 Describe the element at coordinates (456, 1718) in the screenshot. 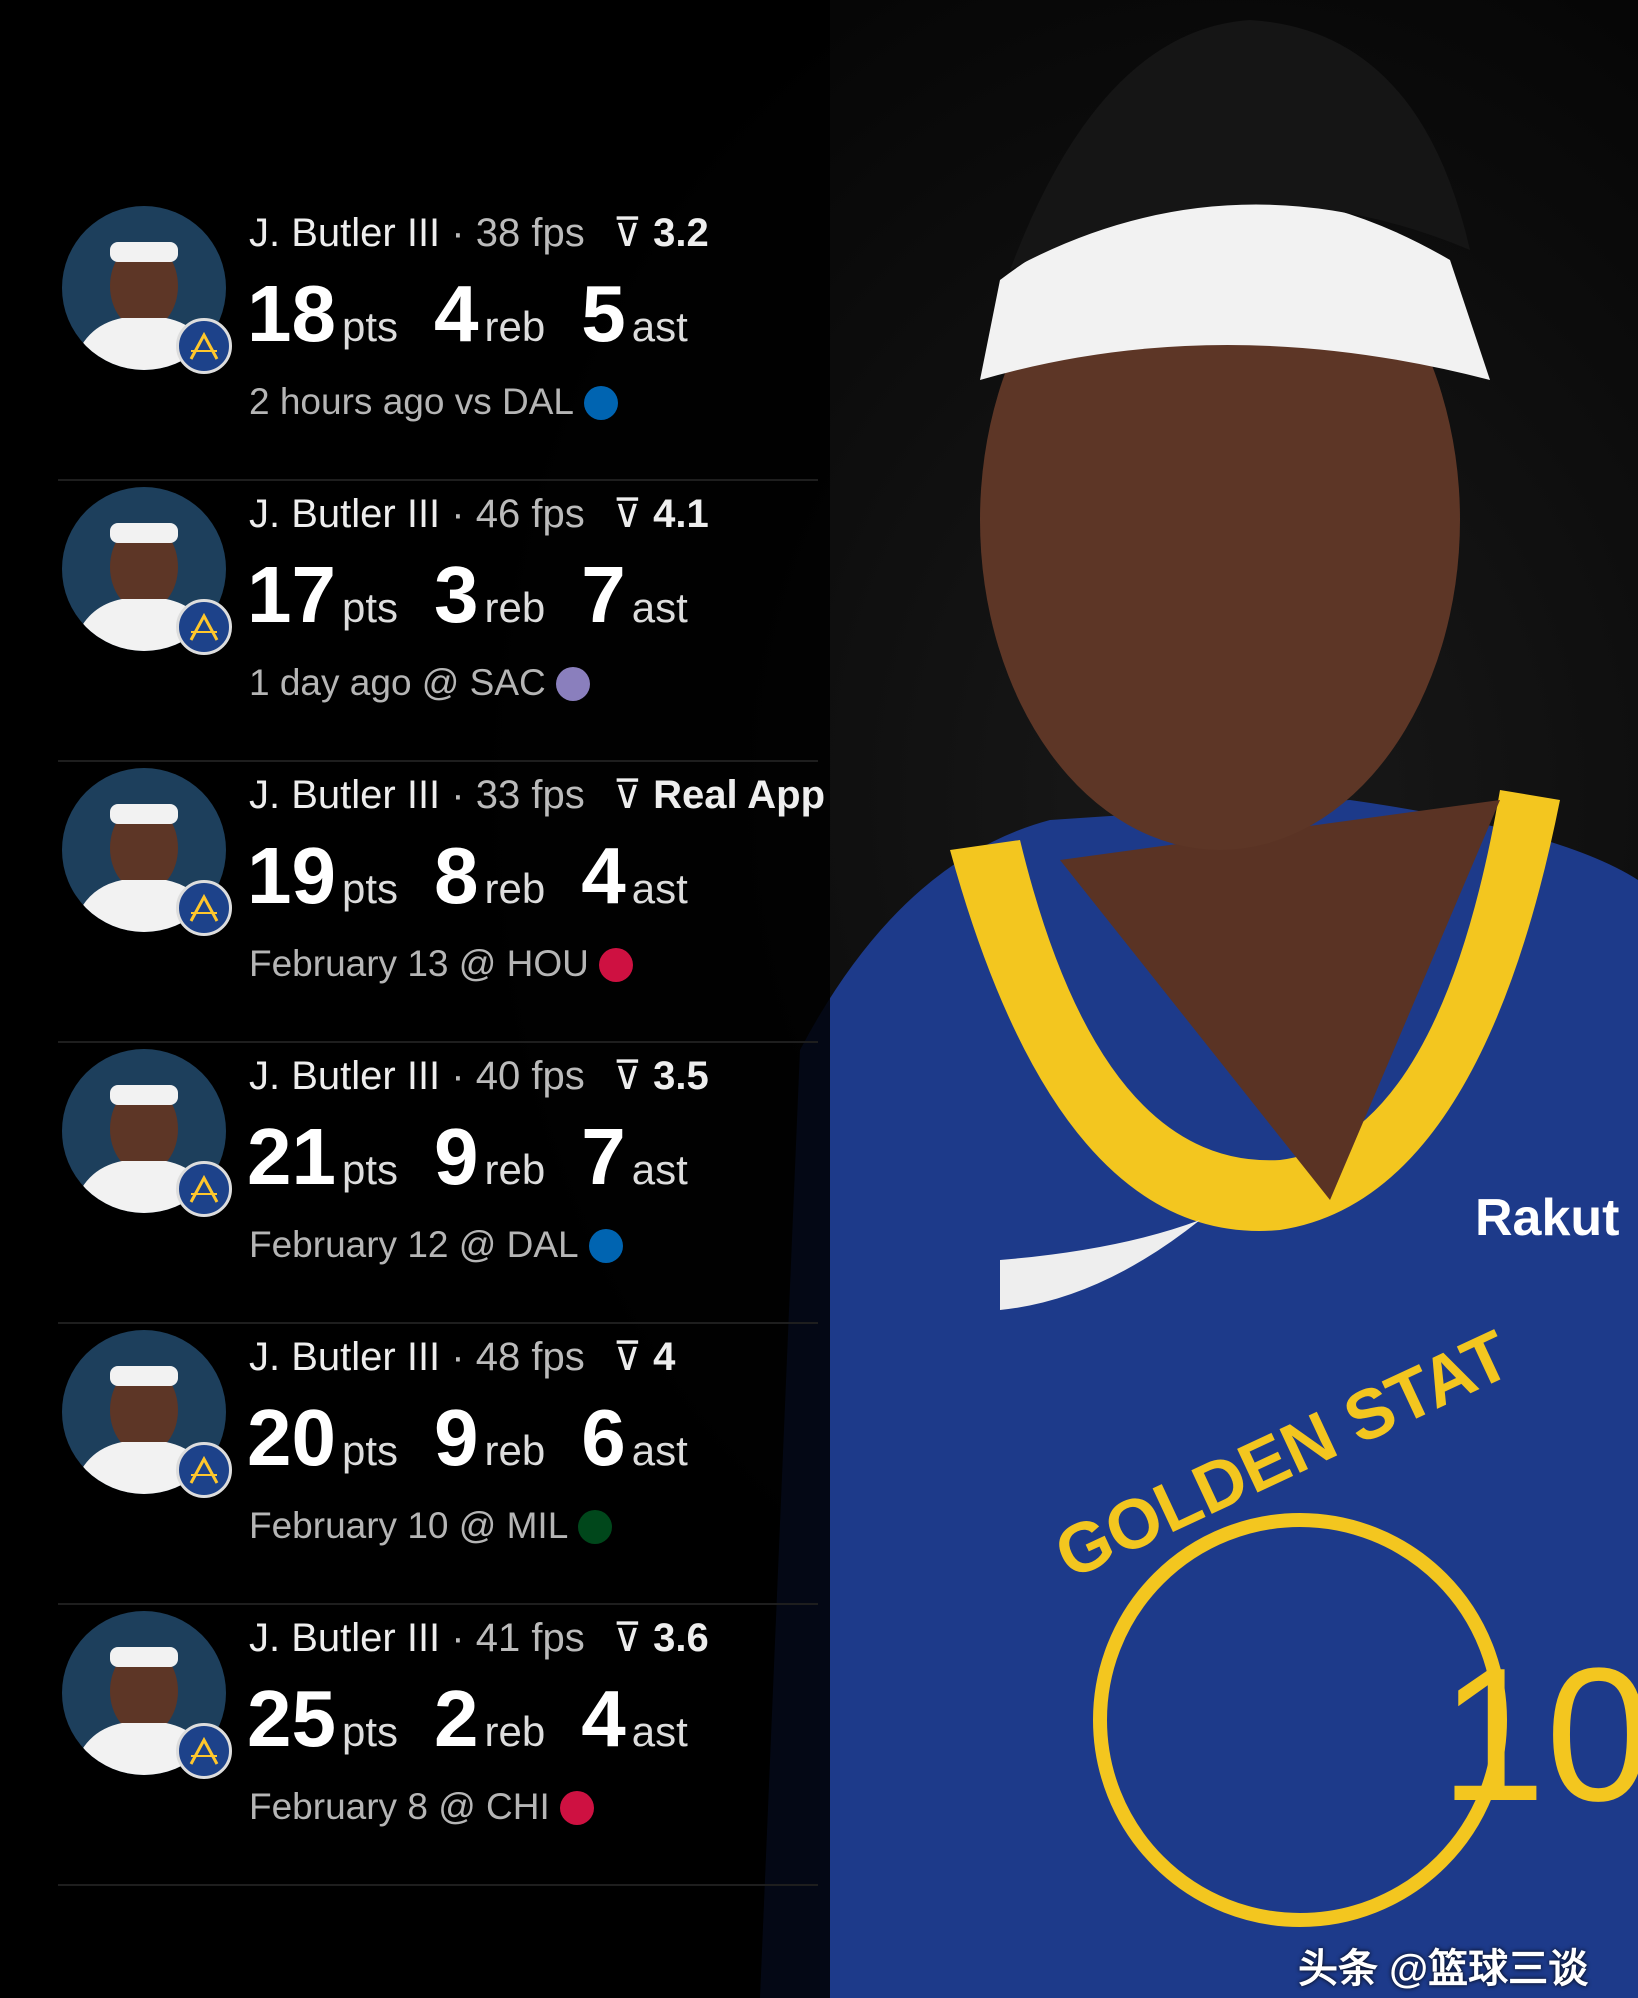

I see `rebounds-value: 2` at that location.